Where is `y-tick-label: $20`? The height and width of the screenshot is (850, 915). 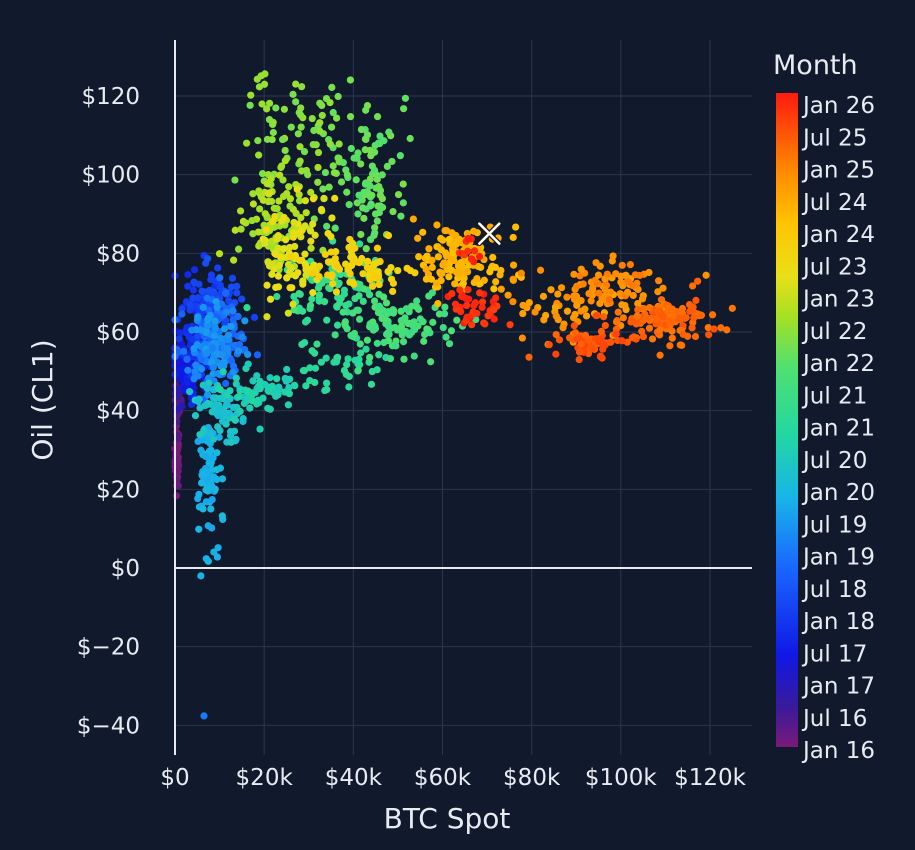
y-tick-label: $20 is located at coordinates (118, 490).